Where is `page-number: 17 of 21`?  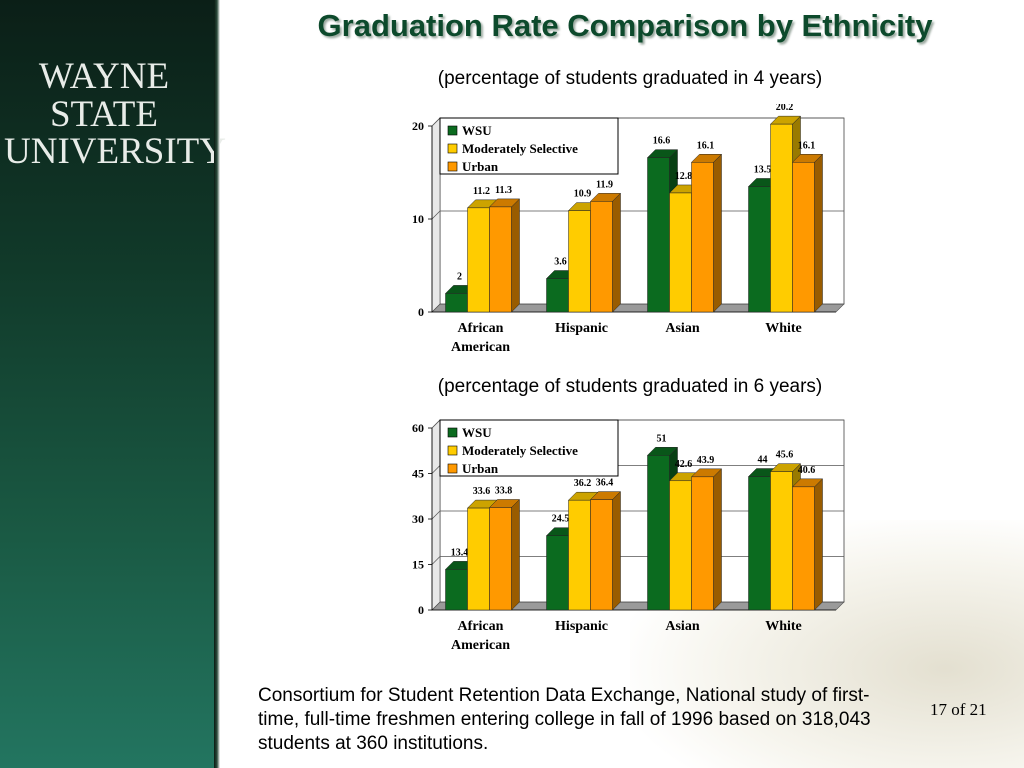 page-number: 17 of 21 is located at coordinates (958, 709).